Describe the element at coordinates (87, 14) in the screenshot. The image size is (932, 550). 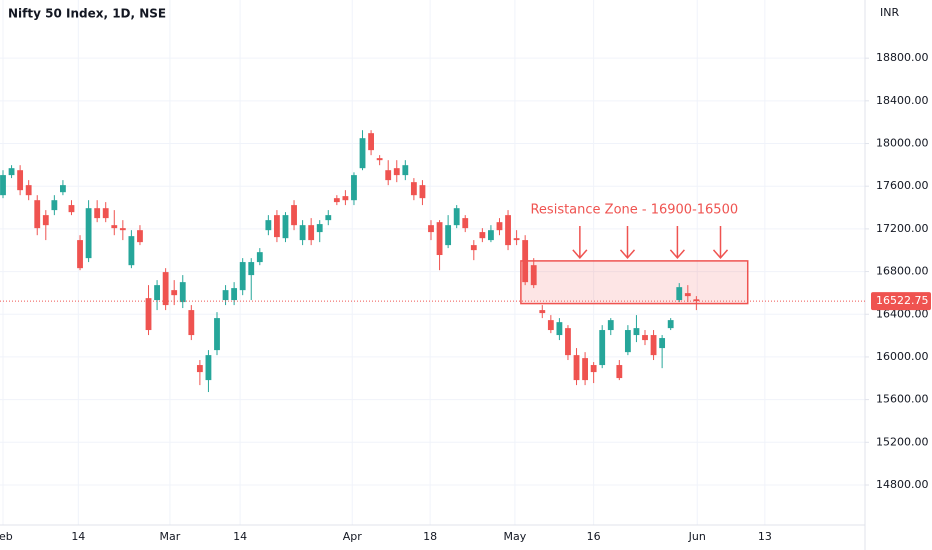
I see `chart-title: Nifty 50 Index, 1D, NSE` at that location.